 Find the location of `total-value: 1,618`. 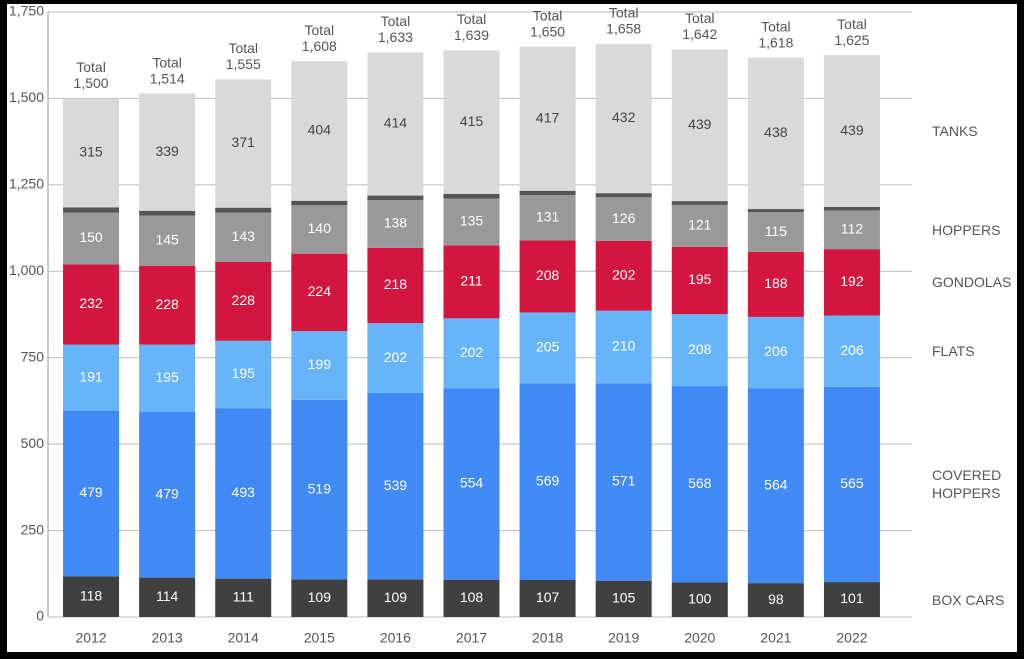

total-value: 1,618 is located at coordinates (775, 42).